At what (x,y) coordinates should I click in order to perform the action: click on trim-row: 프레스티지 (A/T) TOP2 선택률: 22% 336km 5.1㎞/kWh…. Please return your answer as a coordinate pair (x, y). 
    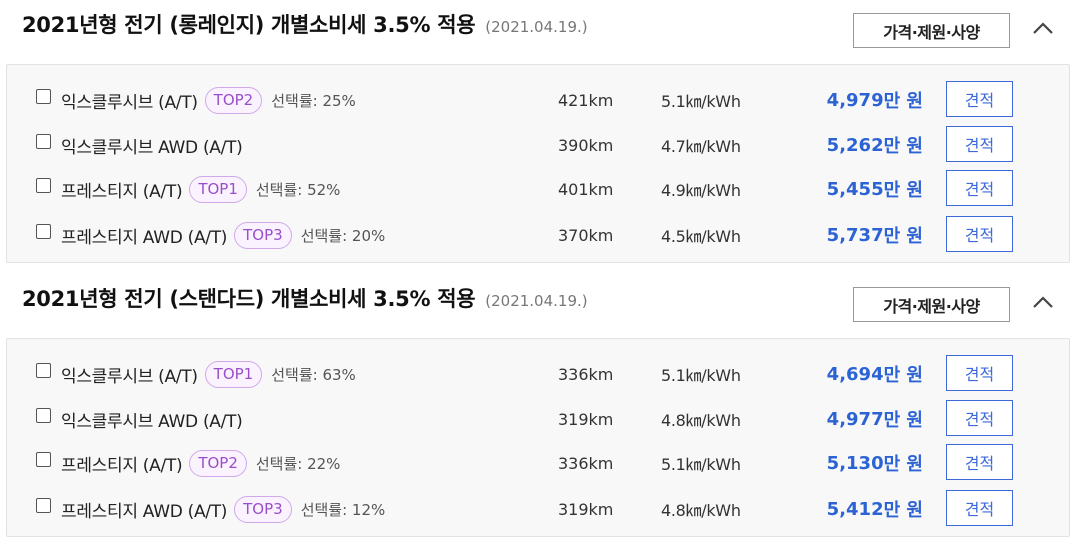
    Looking at the image, I should click on (538, 463).